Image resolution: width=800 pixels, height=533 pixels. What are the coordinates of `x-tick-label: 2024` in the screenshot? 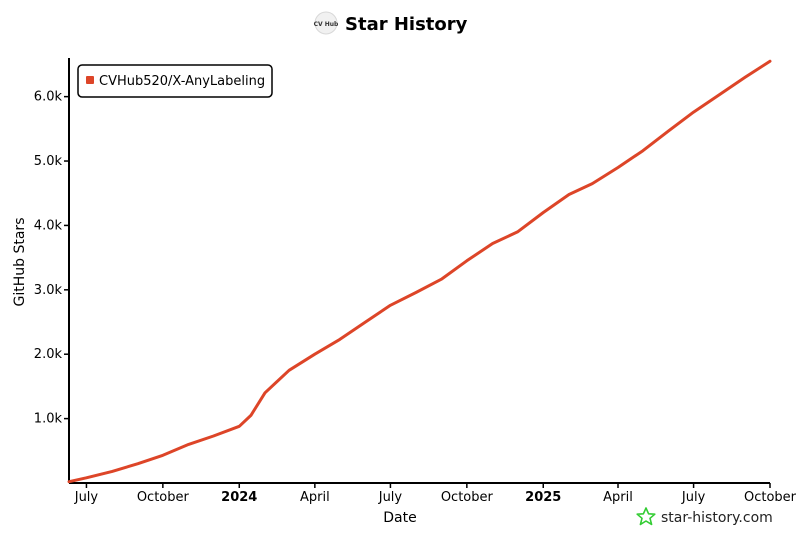 It's located at (239, 497).